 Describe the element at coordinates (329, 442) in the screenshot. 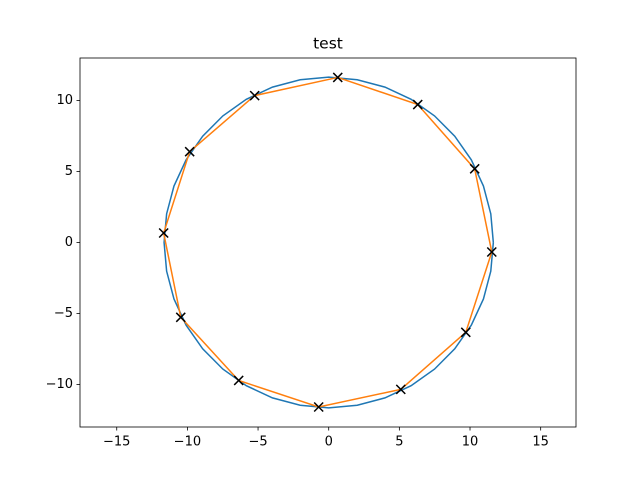

I see `x-tick-label: 0` at that location.